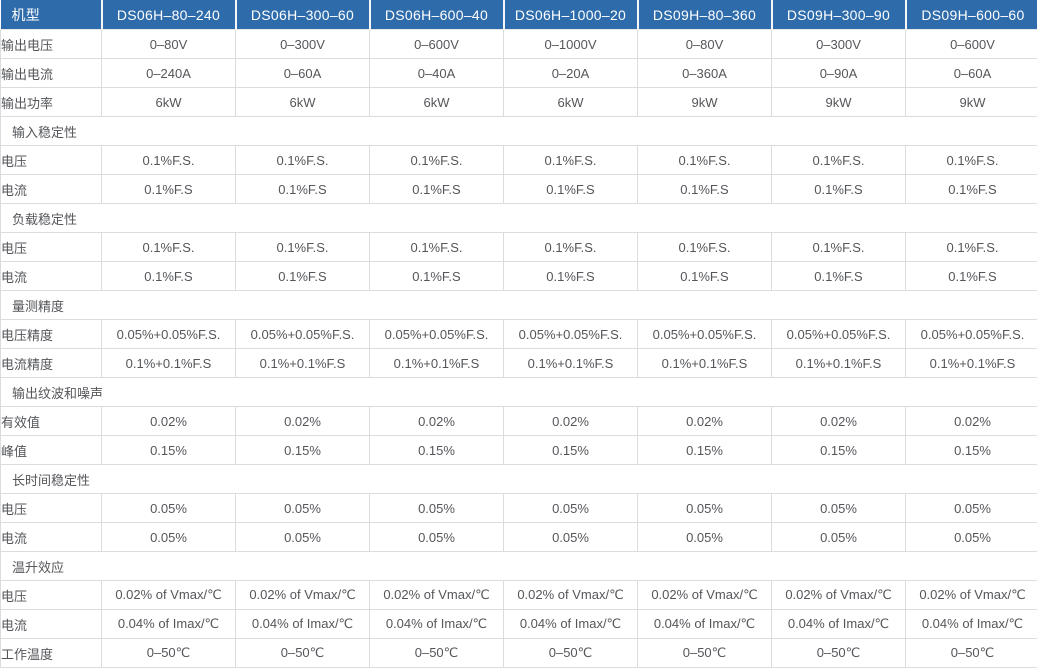 Image resolution: width=1037 pixels, height=670 pixels. I want to click on model-header: DS09H–300–90, so click(839, 15).